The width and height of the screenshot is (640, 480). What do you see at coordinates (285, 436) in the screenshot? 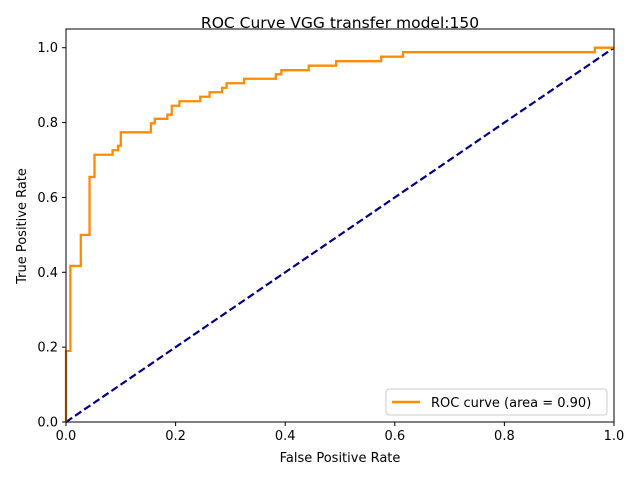
I see `x-tick-label: 0.4` at bounding box center [285, 436].